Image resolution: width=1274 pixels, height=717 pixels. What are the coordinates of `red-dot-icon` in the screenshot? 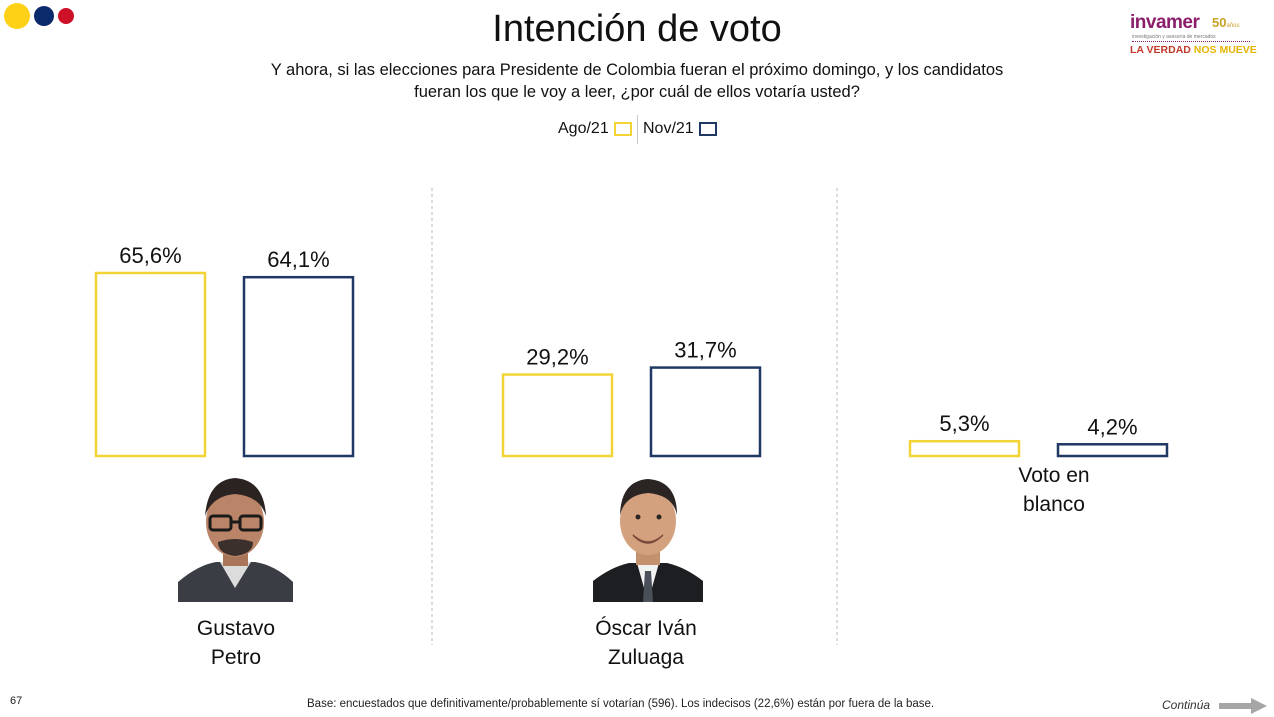 It's located at (66, 16).